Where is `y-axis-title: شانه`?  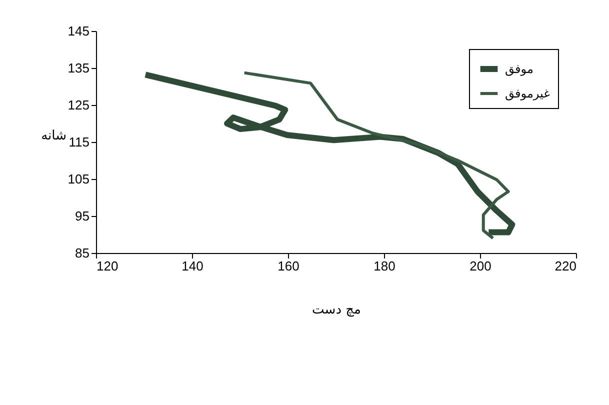
y-axis-title: شانه is located at coordinates (54, 136).